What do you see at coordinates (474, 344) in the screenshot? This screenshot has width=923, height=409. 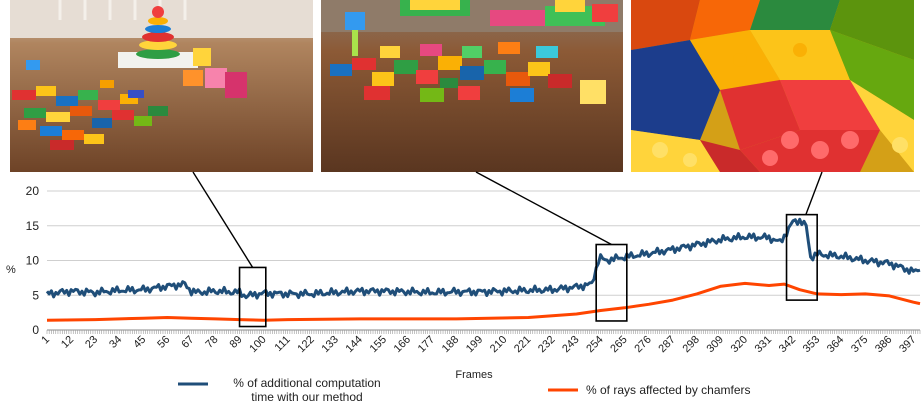 I see `x-tick-label: 199` at bounding box center [474, 344].